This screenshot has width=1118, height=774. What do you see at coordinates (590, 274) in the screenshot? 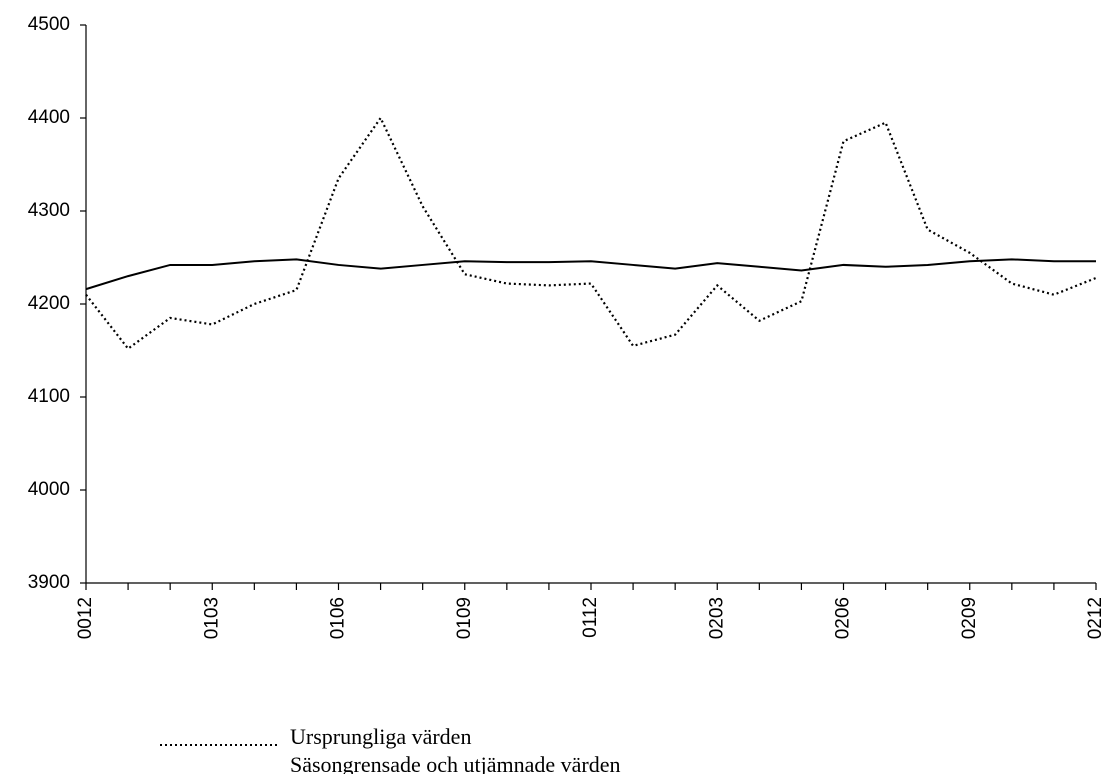
I see `series-line` at bounding box center [590, 274].